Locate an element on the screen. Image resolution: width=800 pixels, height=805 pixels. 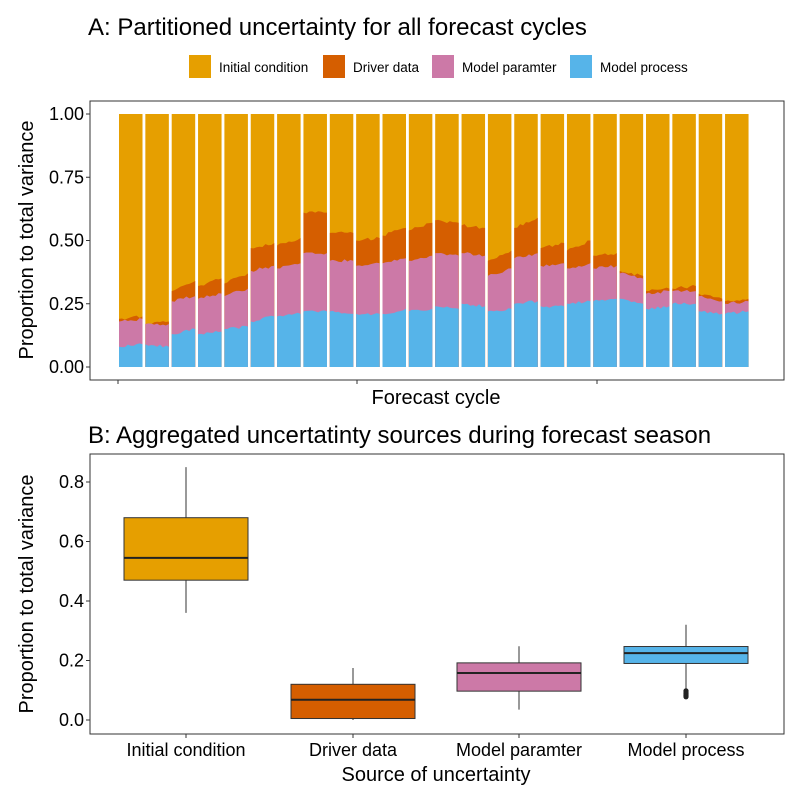
panel-b-box-model-process is located at coordinates (686, 662).